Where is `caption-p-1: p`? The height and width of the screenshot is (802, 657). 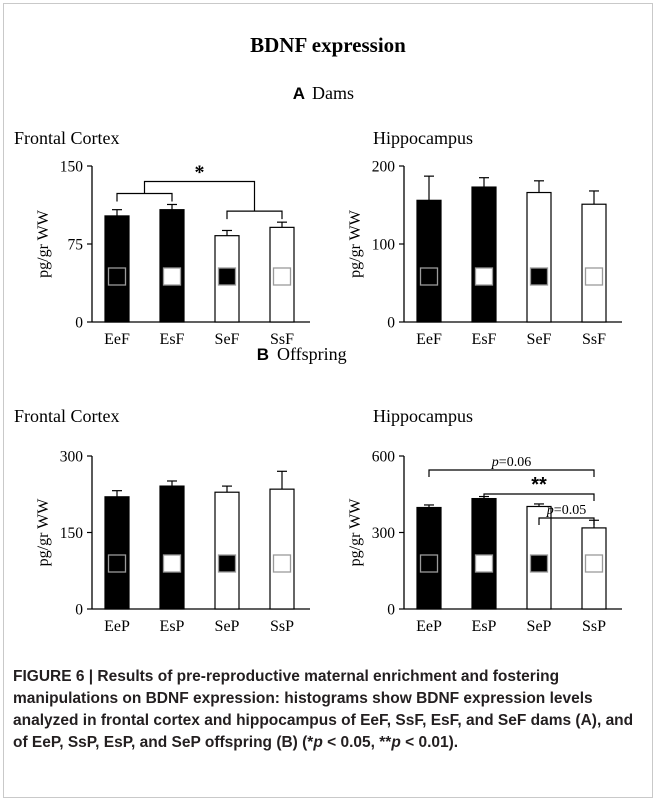 caption-p-1: p is located at coordinates (318, 742).